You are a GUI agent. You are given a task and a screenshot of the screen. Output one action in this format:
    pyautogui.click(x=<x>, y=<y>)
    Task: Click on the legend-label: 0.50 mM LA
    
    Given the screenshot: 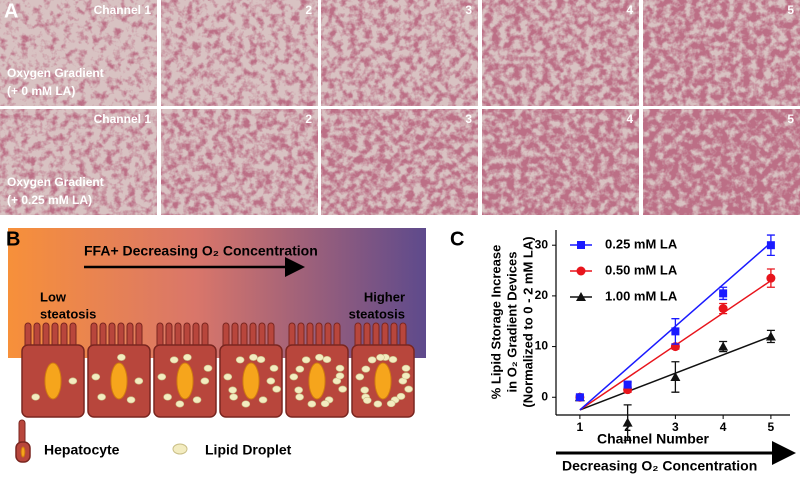 What is the action you would take?
    pyautogui.click(x=641, y=269)
    